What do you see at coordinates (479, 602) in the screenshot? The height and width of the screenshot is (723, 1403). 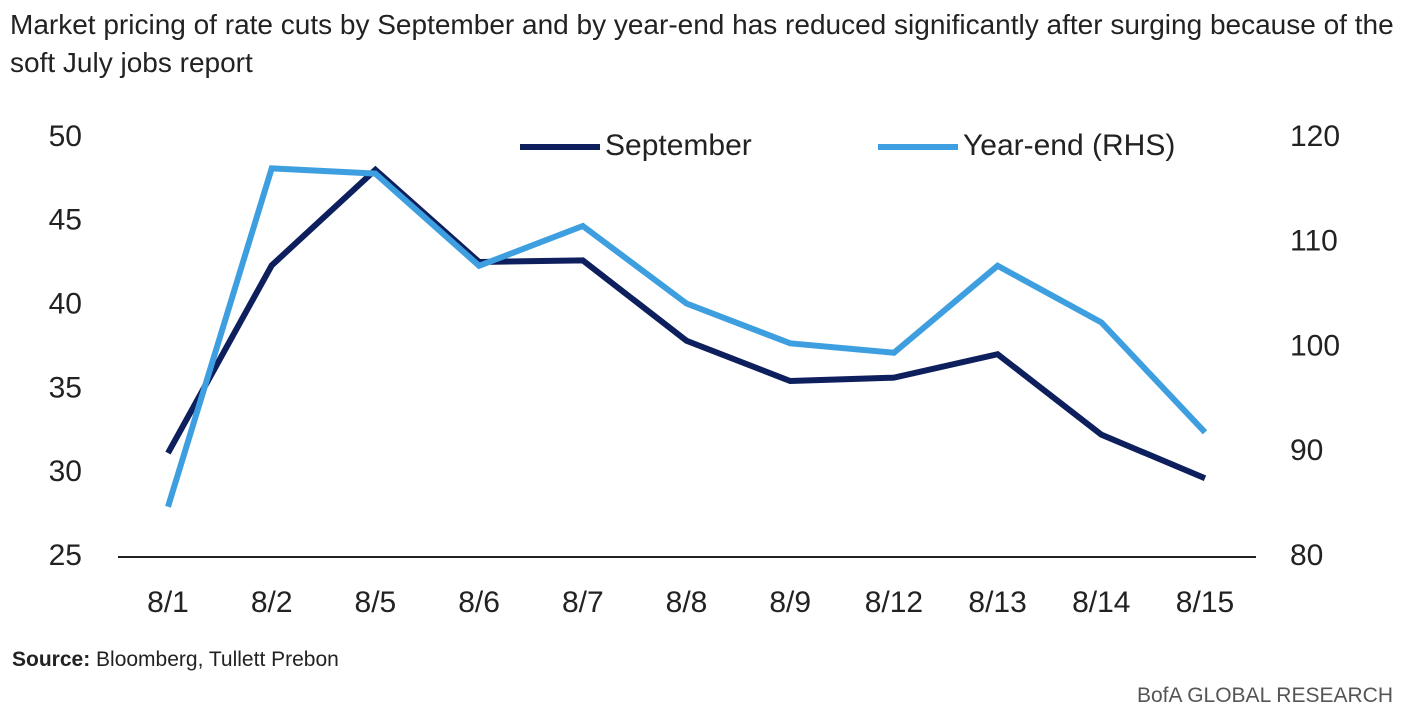 I see `x-tick-label: 8/6` at bounding box center [479, 602].